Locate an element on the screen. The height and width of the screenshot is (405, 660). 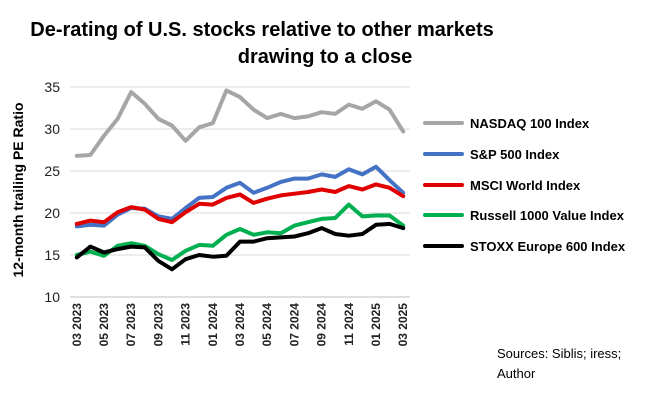
x-tick-label: 09 2024 is located at coordinates (322, 325).